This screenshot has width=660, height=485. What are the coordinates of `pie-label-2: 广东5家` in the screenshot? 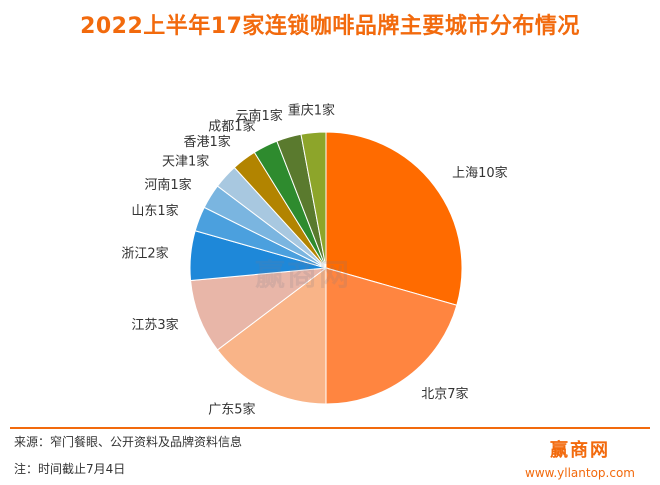 It's located at (231, 409).